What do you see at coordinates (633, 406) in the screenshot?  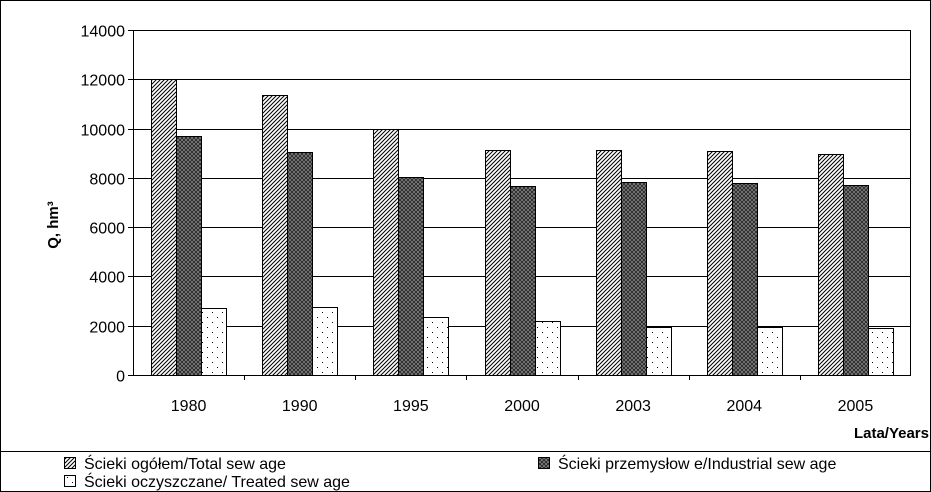 I see `x-tick-label: 2003` at bounding box center [633, 406].